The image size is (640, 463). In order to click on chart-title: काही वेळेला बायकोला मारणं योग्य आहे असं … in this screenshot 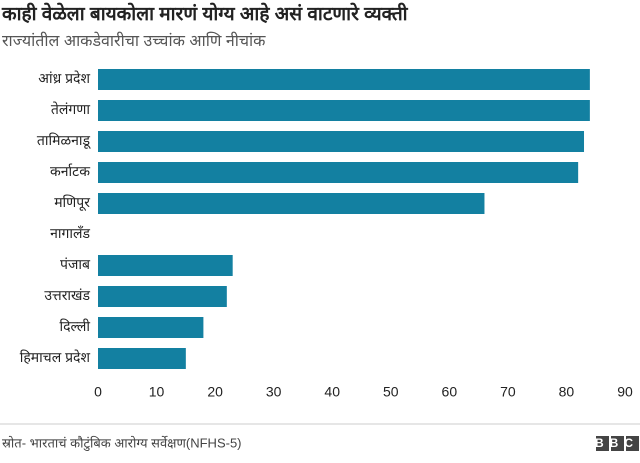, I will do `click(205, 13)`.